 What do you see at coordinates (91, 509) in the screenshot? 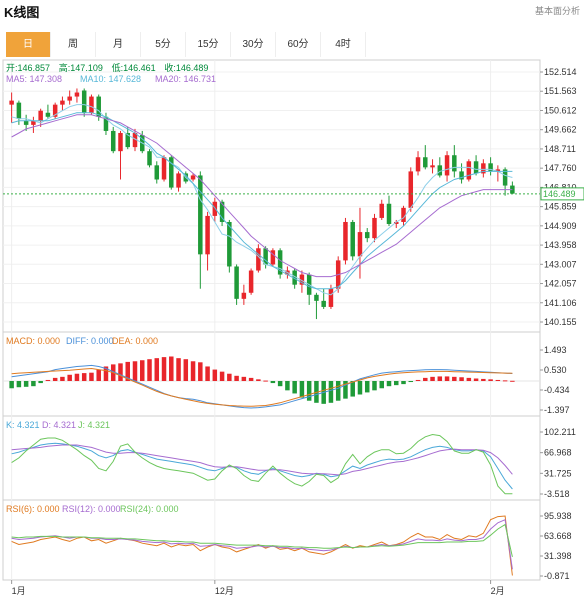
I see `rsi12-legend: RSI(12): 0.000` at bounding box center [91, 509].